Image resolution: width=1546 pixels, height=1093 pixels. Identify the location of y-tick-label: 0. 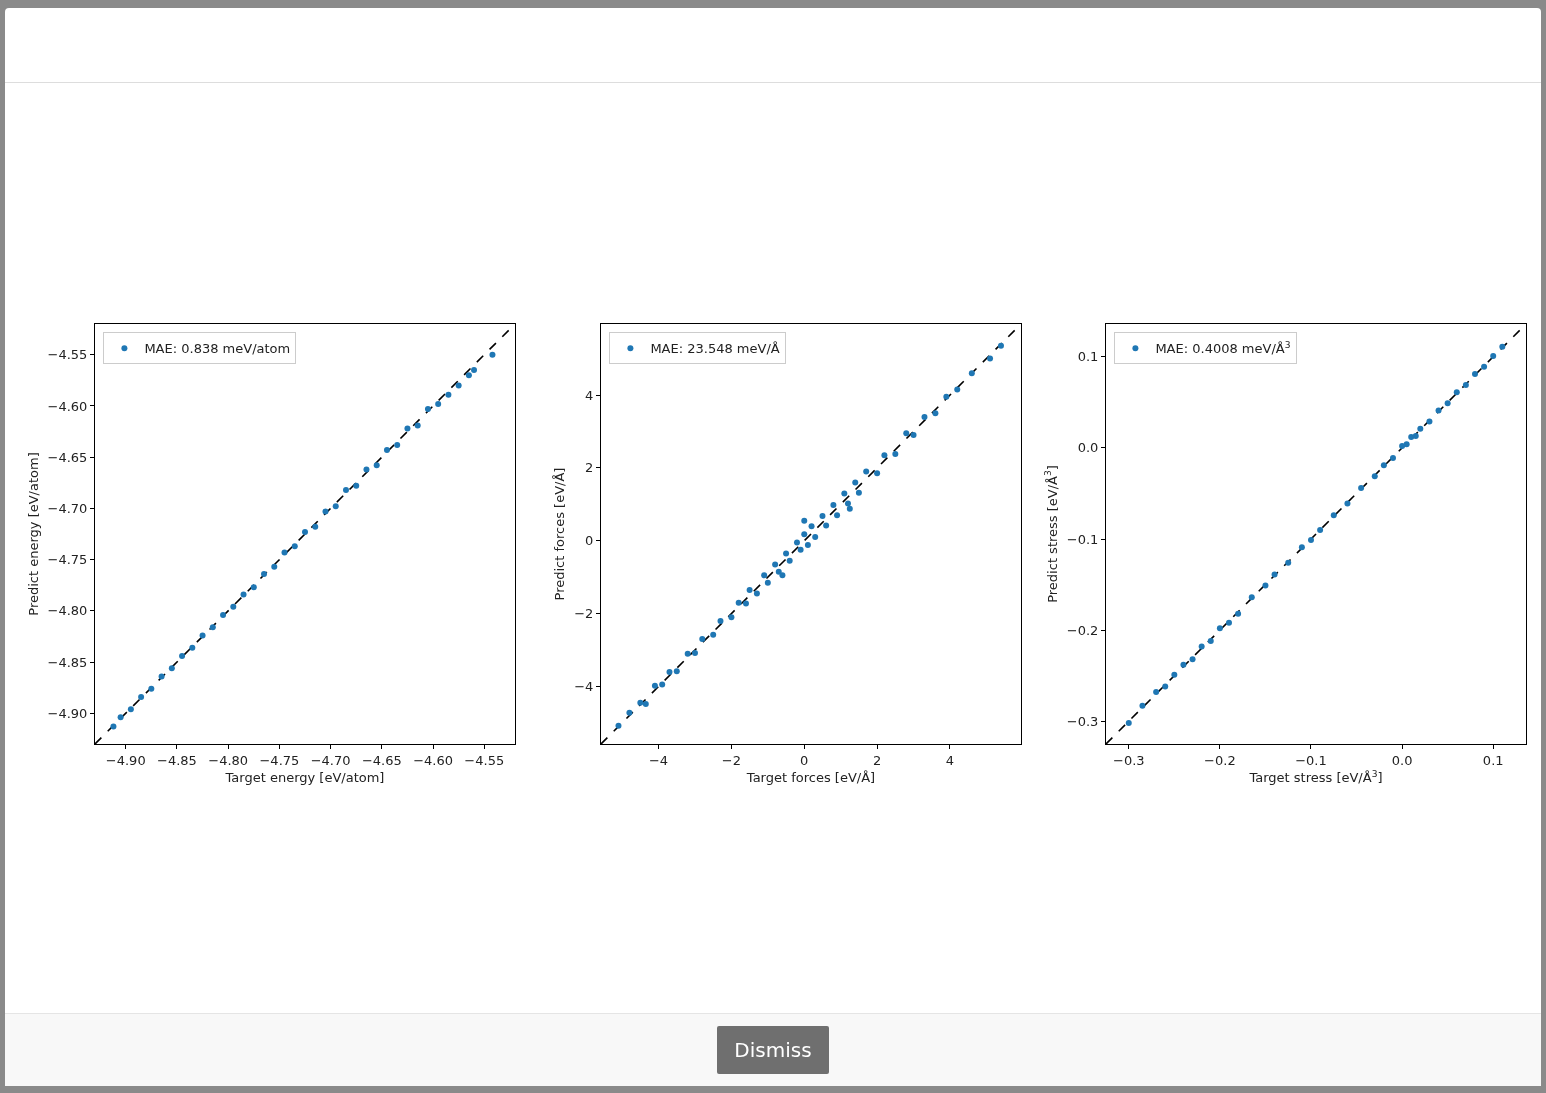
(589, 541).